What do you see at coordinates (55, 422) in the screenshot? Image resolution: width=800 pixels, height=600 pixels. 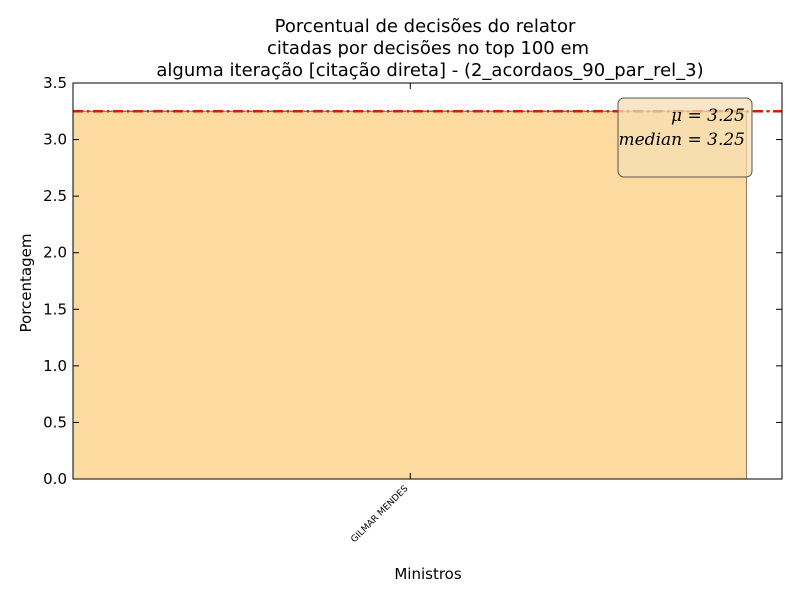 I see `y-tick-label-1: 0.5` at bounding box center [55, 422].